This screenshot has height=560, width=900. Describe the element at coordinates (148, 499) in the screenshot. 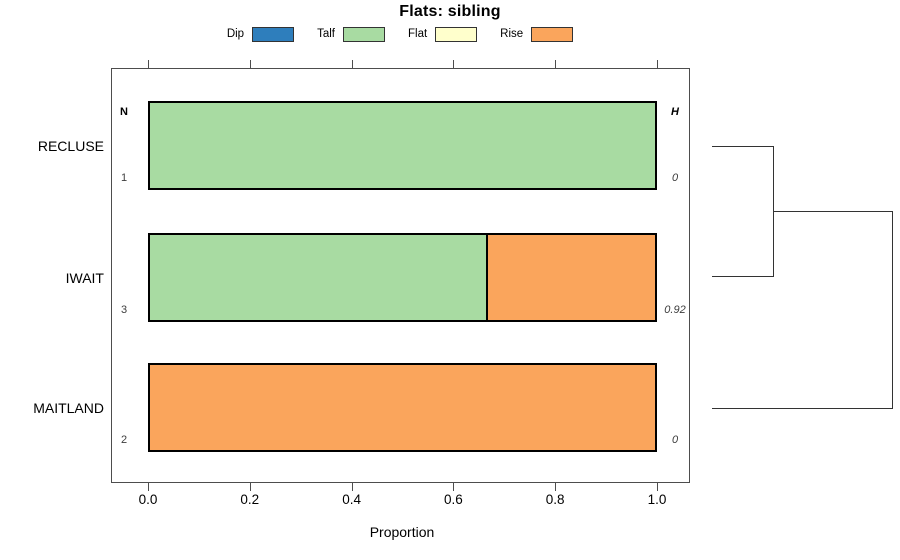

I see `x-tick-label: 0.0` at that location.